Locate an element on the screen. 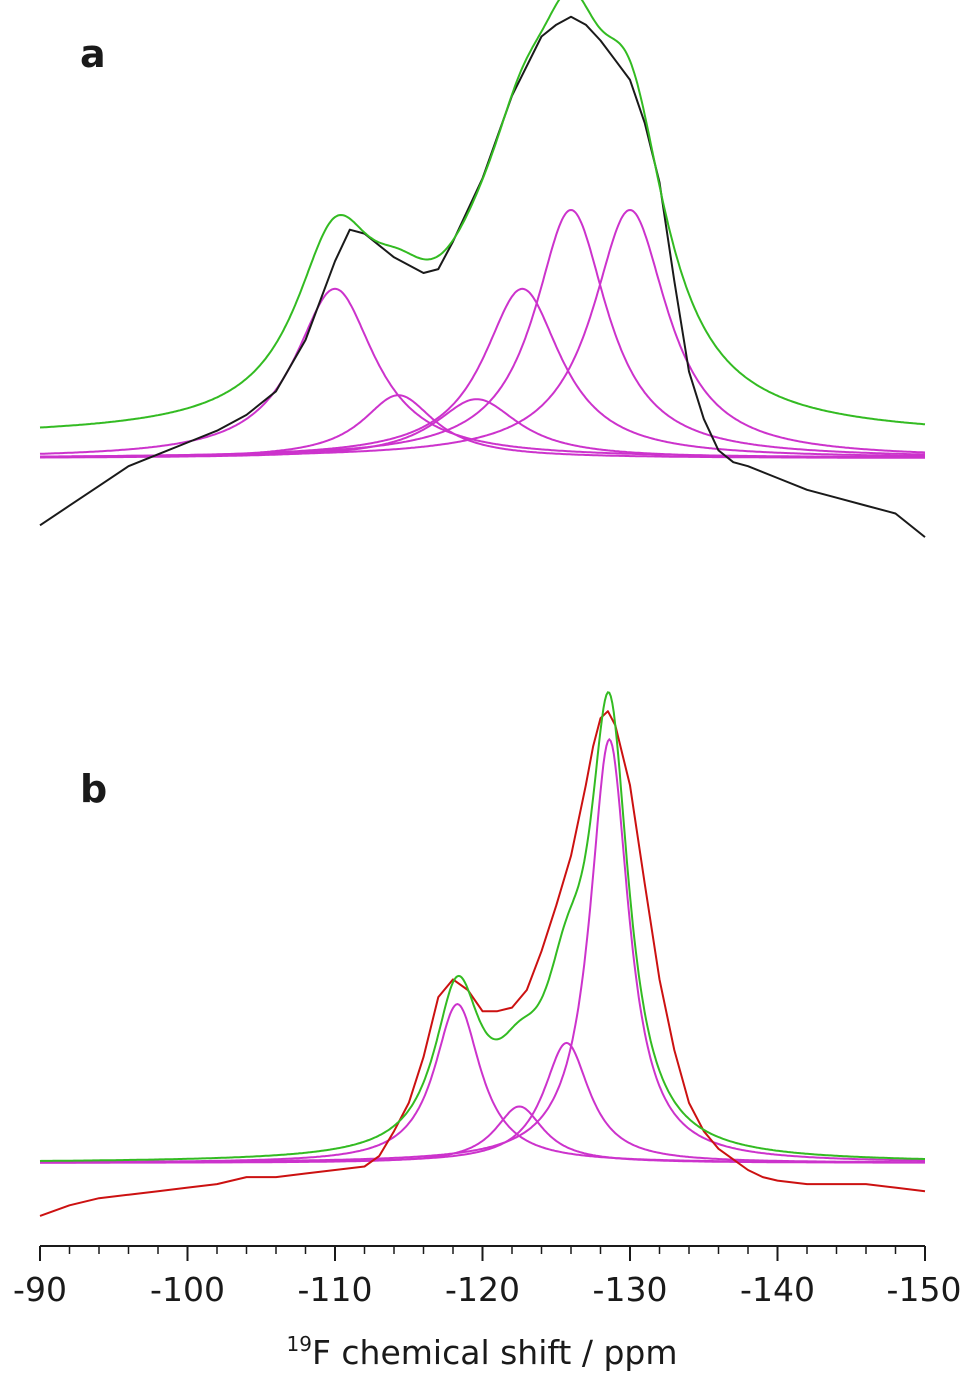  x-axis-title-superscript: 19 is located at coordinates (298, 1344).